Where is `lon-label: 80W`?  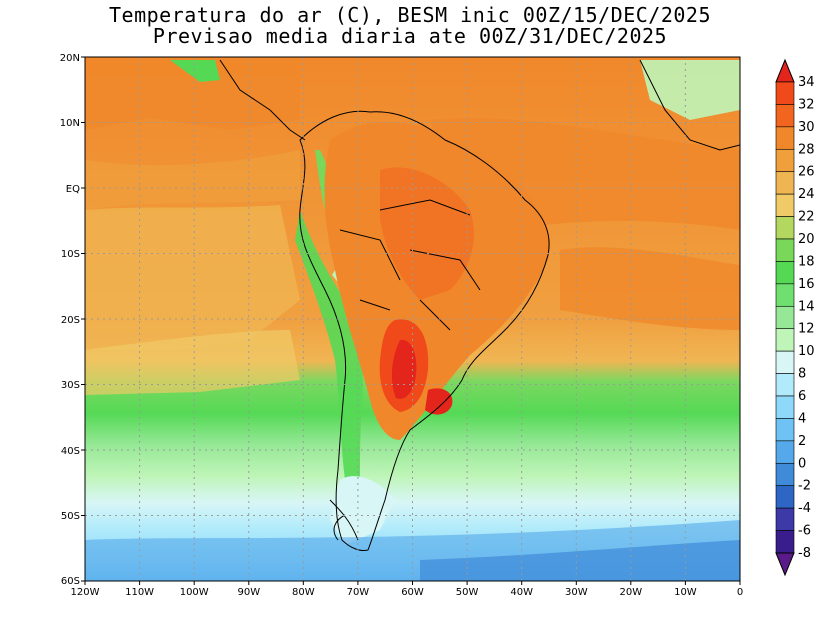
lon-label: 80W is located at coordinates (303, 592).